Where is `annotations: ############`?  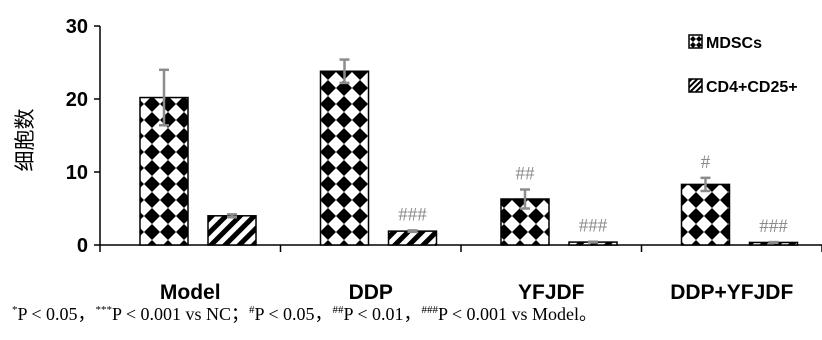
annotations: ############ is located at coordinates (593, 194).